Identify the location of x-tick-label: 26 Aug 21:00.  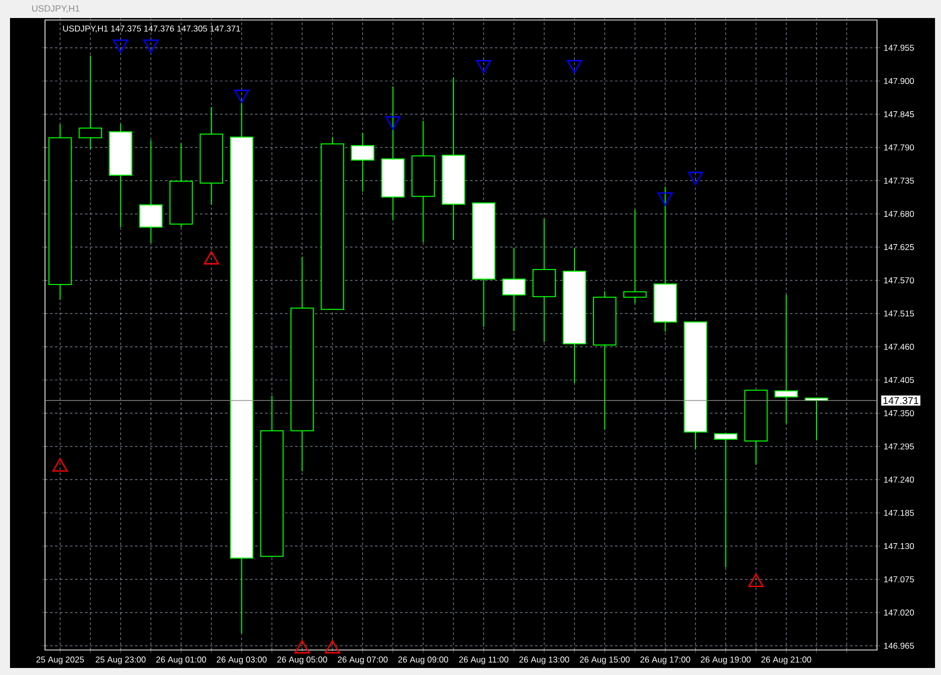
(786, 660).